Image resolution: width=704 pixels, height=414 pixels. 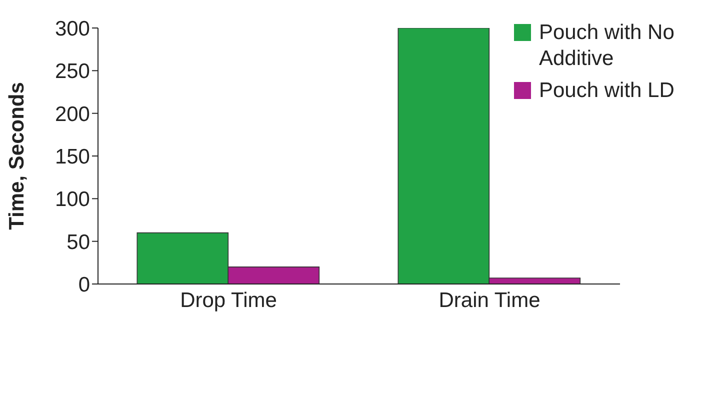 I want to click on y-tick-label: 100, so click(x=72, y=200).